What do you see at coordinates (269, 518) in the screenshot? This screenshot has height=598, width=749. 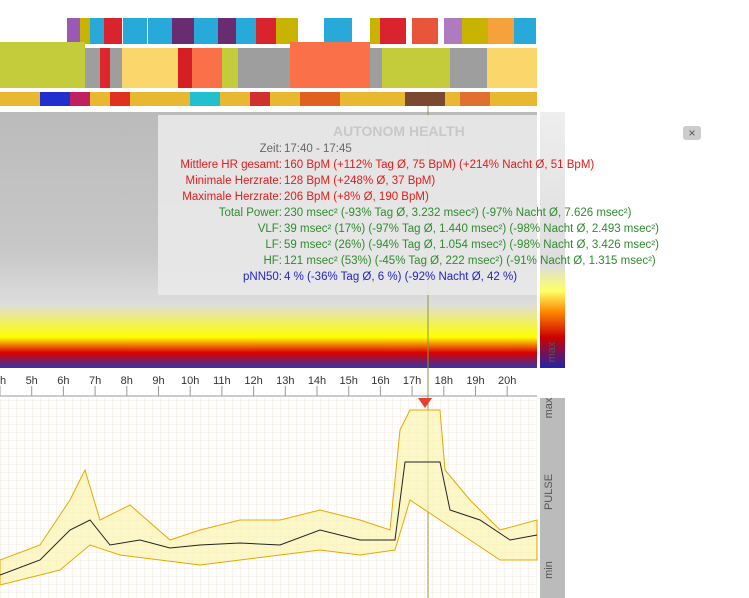 I see `pulse-line` at bounding box center [269, 518].